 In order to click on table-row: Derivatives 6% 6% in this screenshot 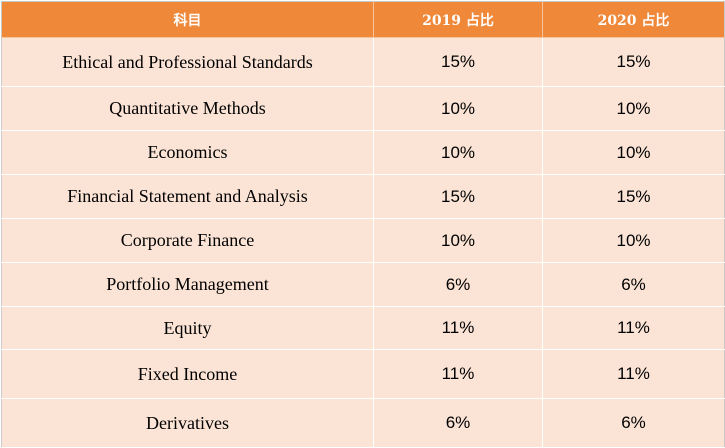, I will do `click(363, 423)`.